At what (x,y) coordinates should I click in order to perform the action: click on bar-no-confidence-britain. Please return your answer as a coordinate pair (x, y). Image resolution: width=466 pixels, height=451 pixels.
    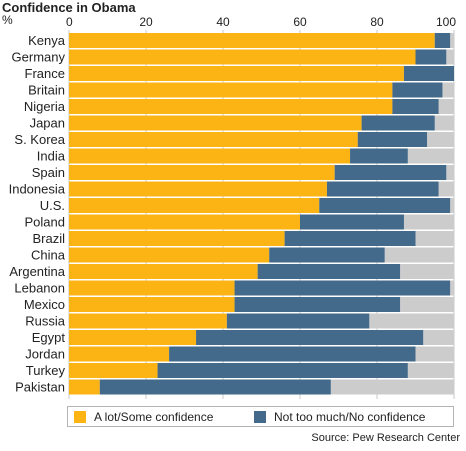
    Looking at the image, I should click on (417, 90).